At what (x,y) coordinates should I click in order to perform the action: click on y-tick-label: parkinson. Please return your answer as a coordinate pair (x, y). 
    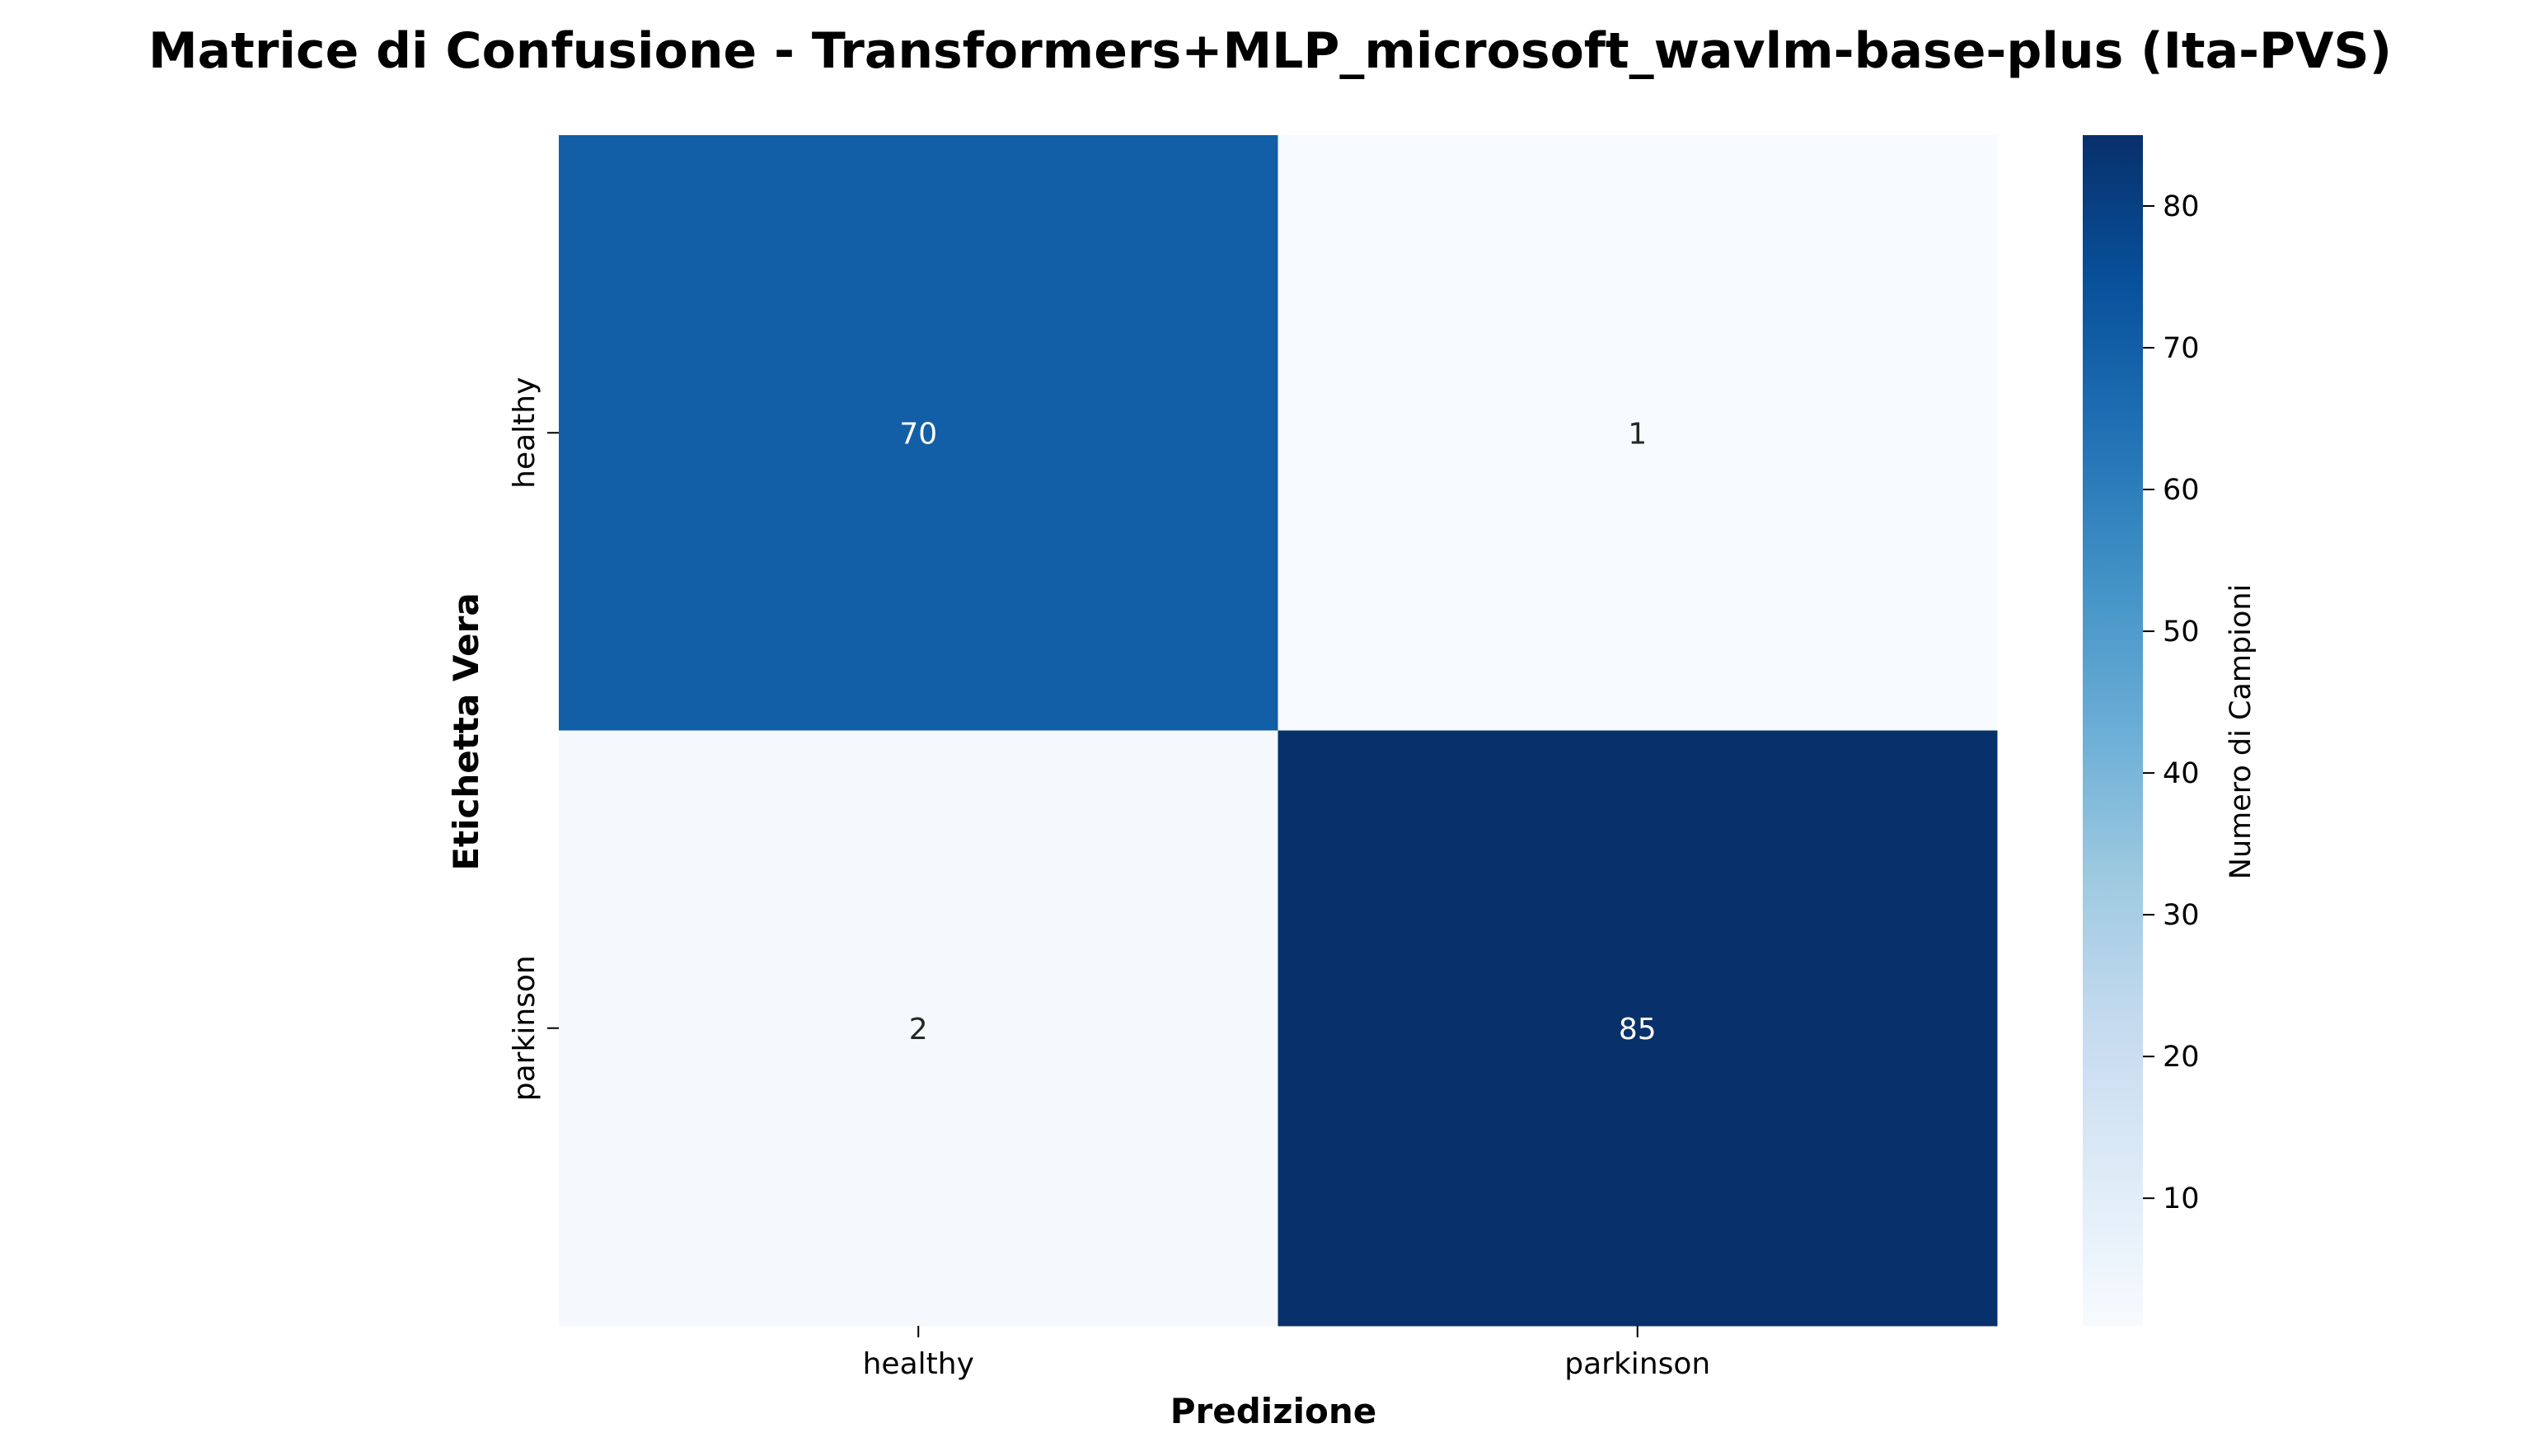
    Looking at the image, I should click on (524, 1028).